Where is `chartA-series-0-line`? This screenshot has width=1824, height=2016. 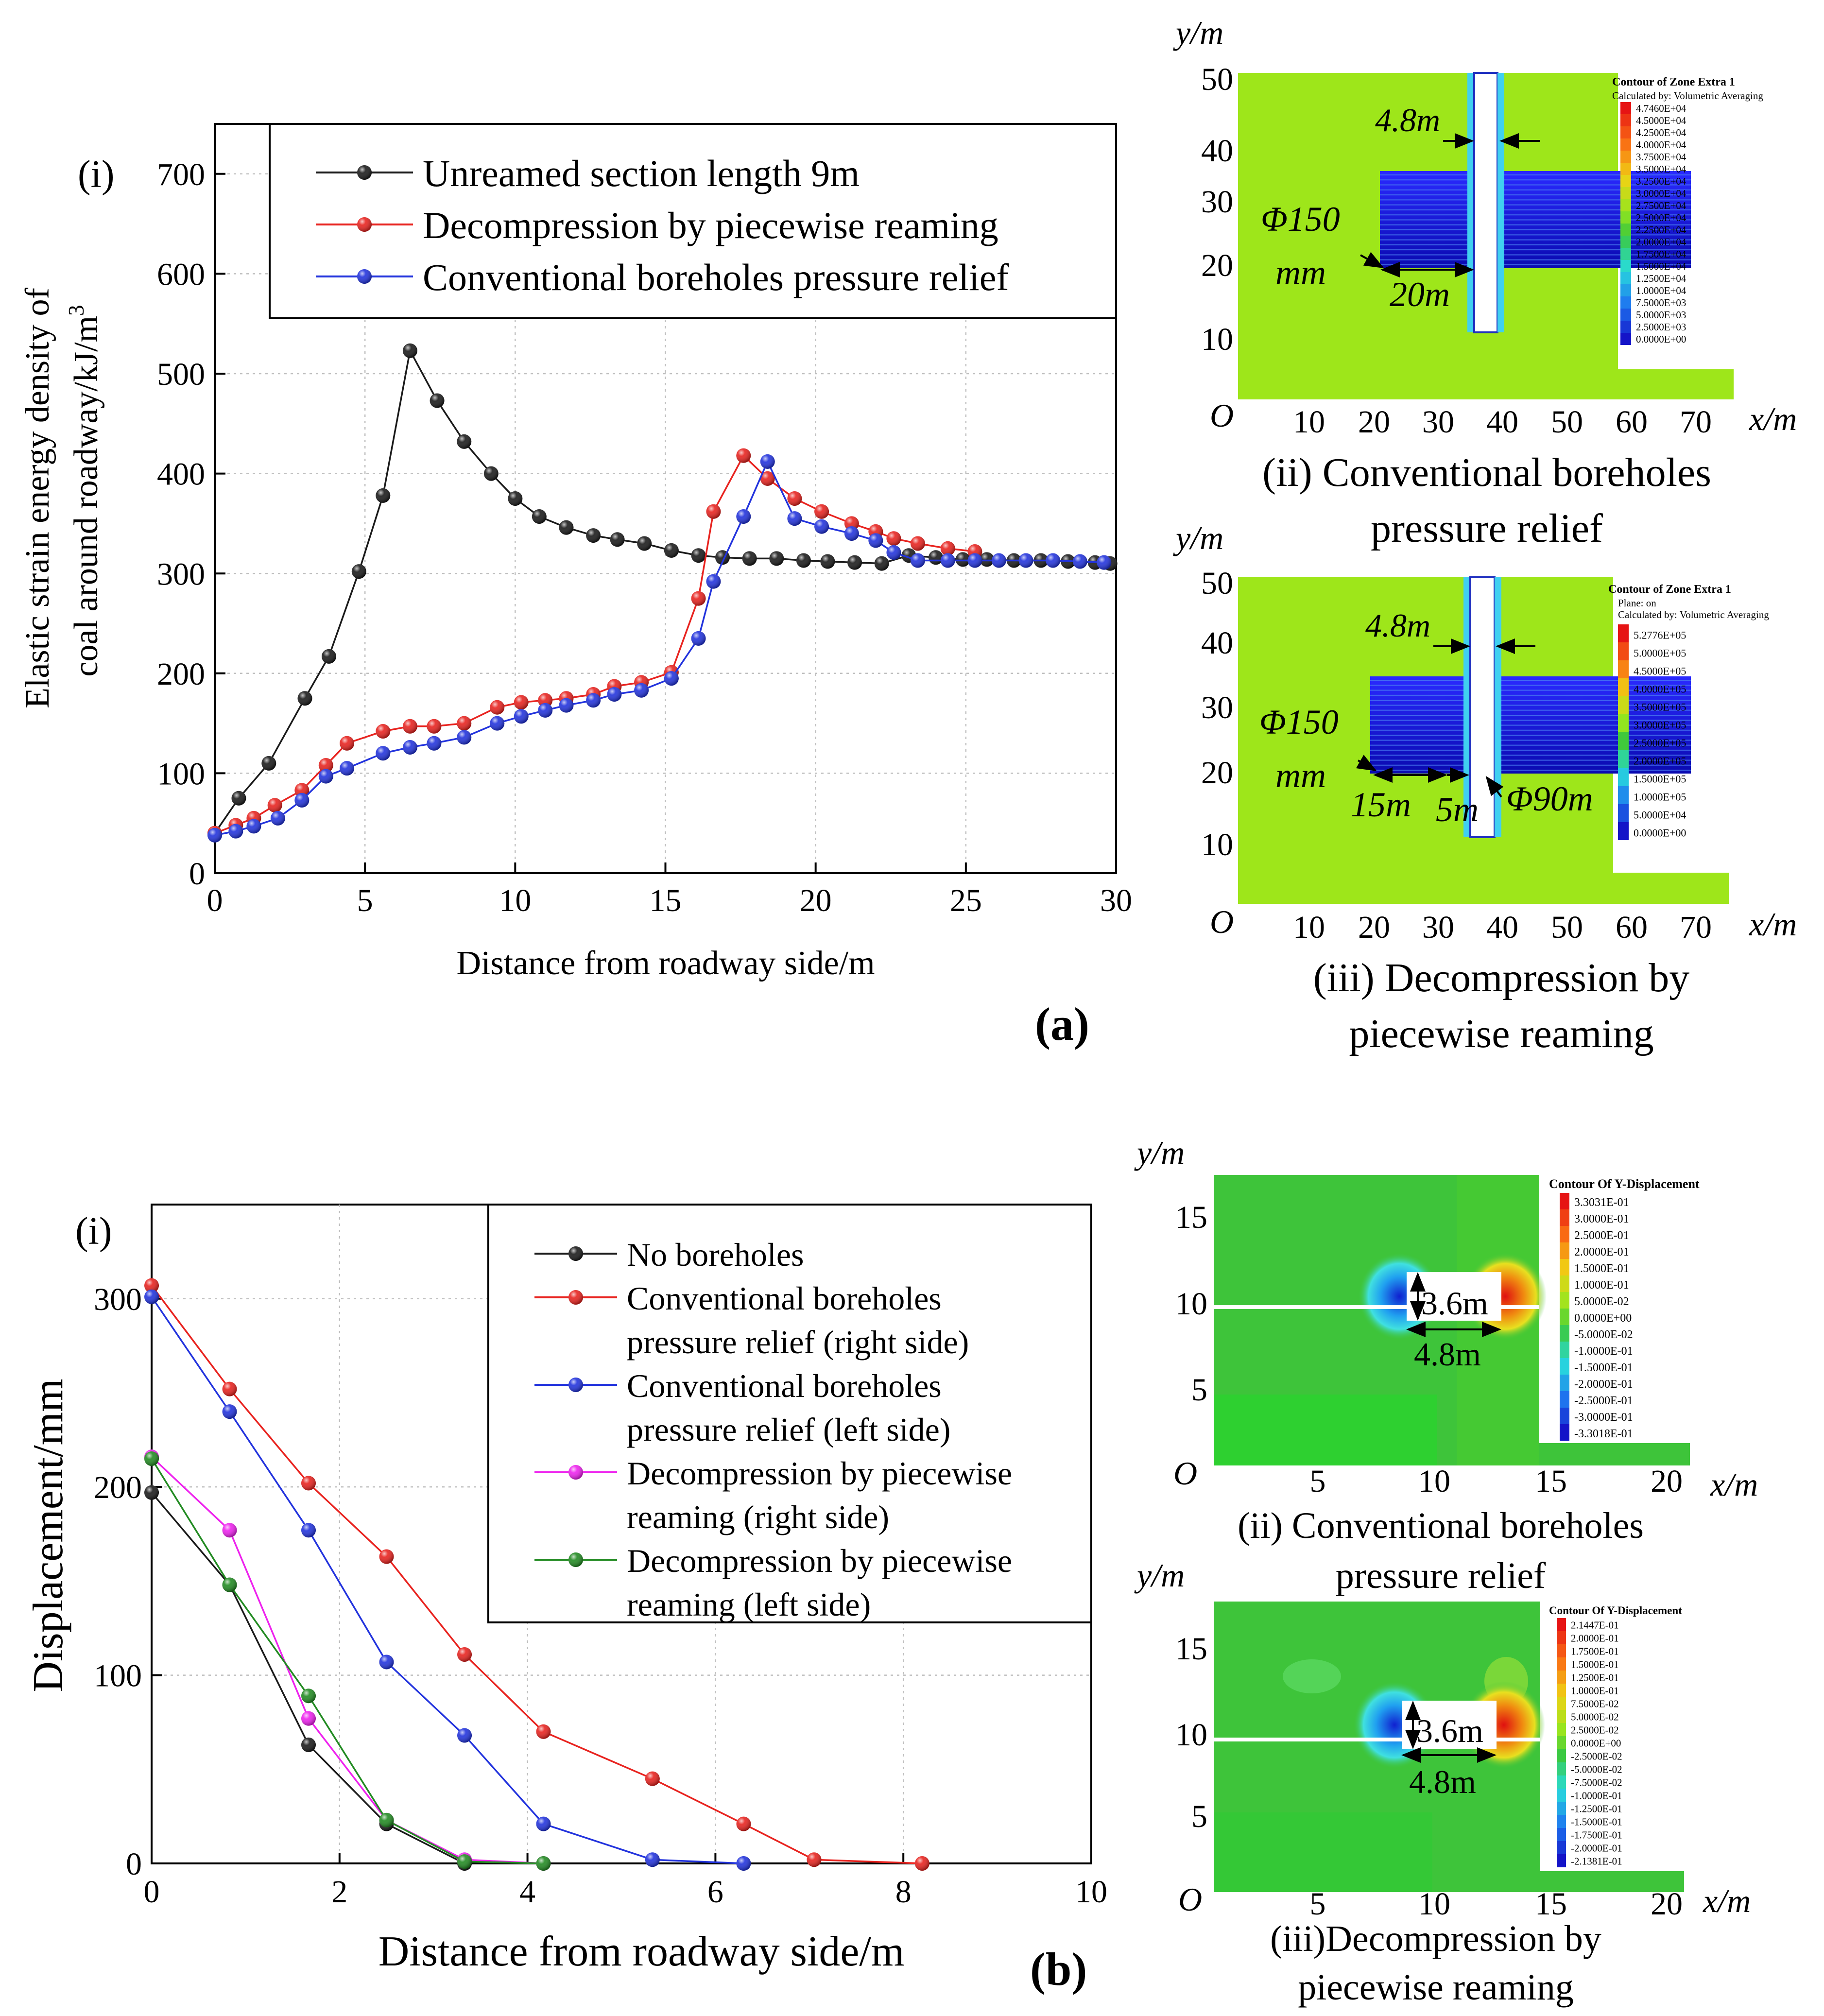 chartA-series-0-line is located at coordinates (662, 591).